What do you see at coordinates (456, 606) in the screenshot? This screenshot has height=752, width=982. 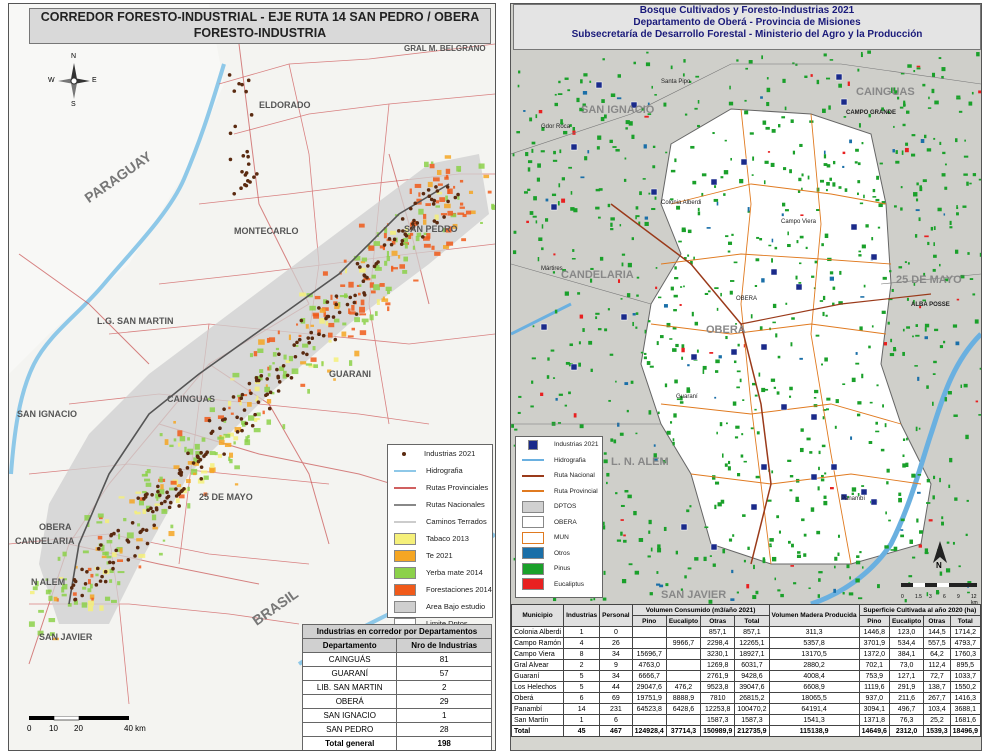 I see `left-legend-label: Area Bajo estudio` at bounding box center [456, 606].